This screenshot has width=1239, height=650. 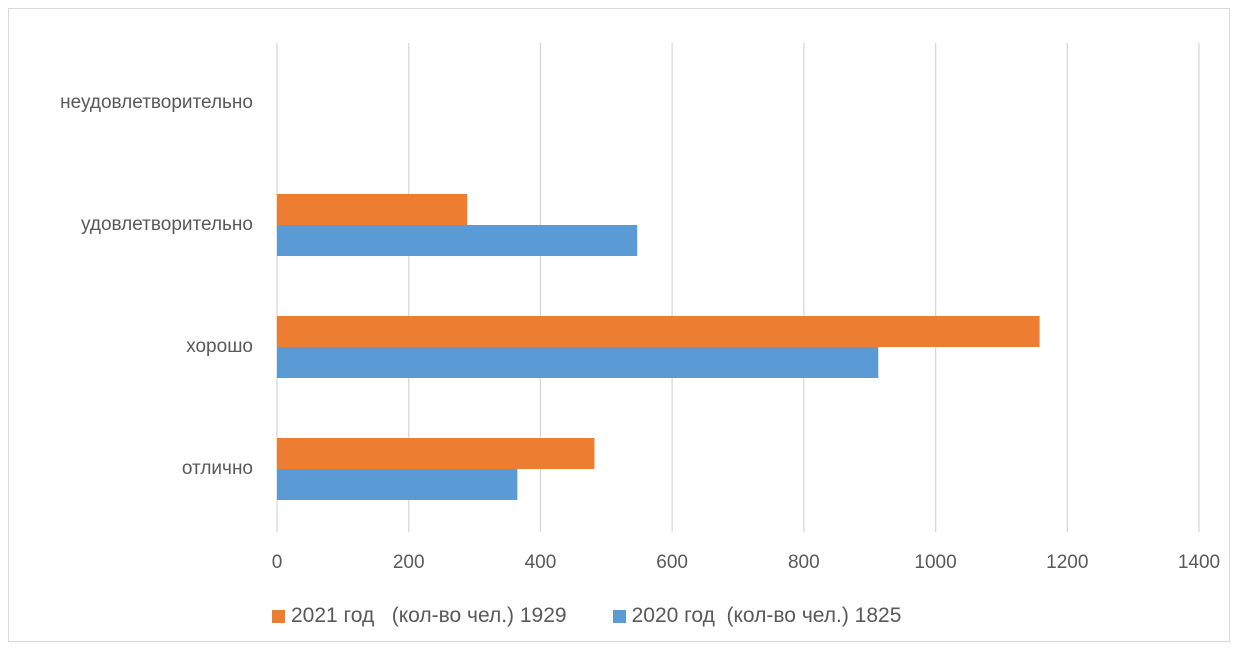 What do you see at coordinates (219, 346) in the screenshot?
I see `category-label: хорошо` at bounding box center [219, 346].